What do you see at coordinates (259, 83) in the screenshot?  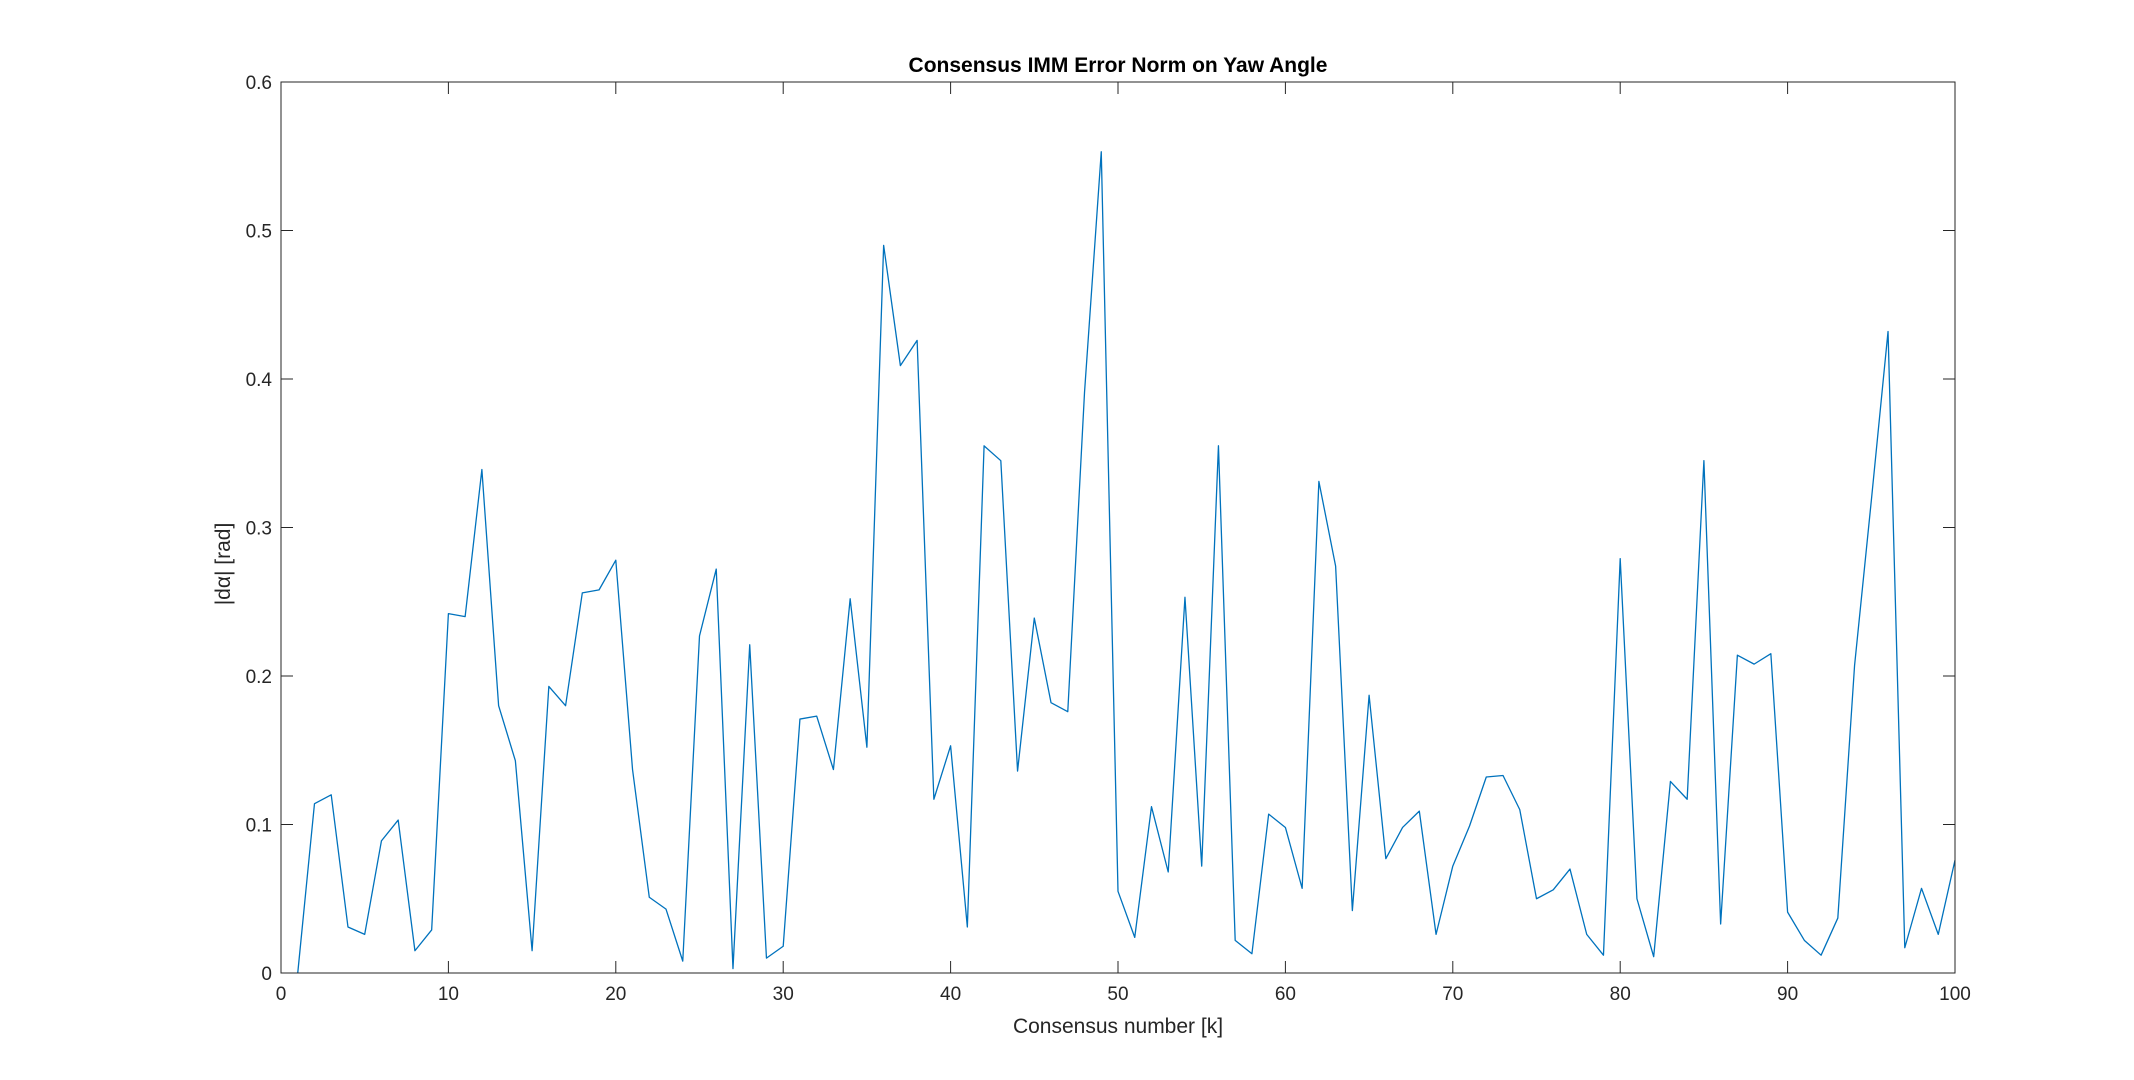 I see `y-tick-label: 0.6` at bounding box center [259, 83].